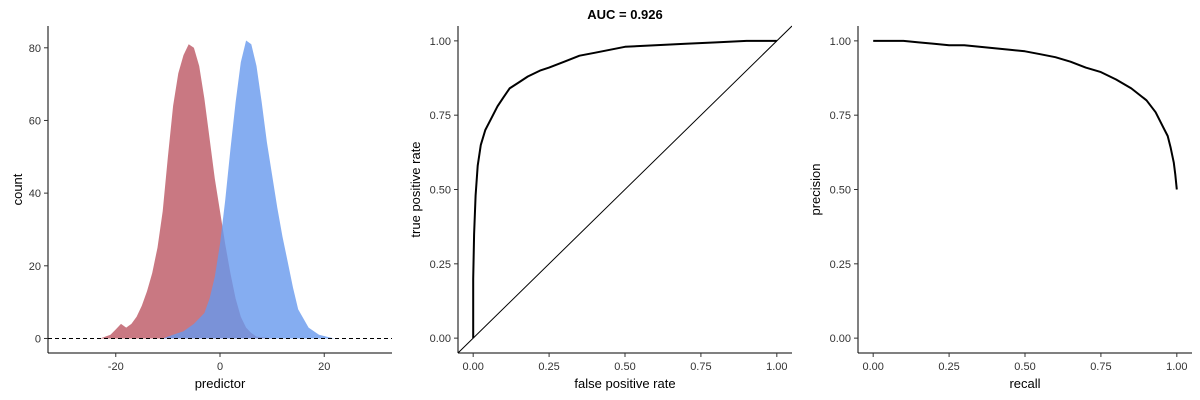  Describe the element at coordinates (35, 121) in the screenshot. I see `y-tick-label: 60` at that location.